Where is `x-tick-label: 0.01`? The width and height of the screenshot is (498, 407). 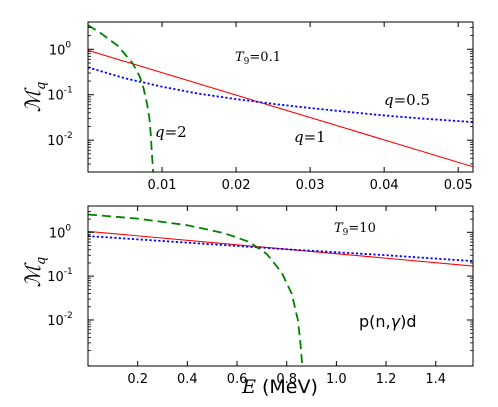
x-tick-label: 0.01 is located at coordinates (162, 185).